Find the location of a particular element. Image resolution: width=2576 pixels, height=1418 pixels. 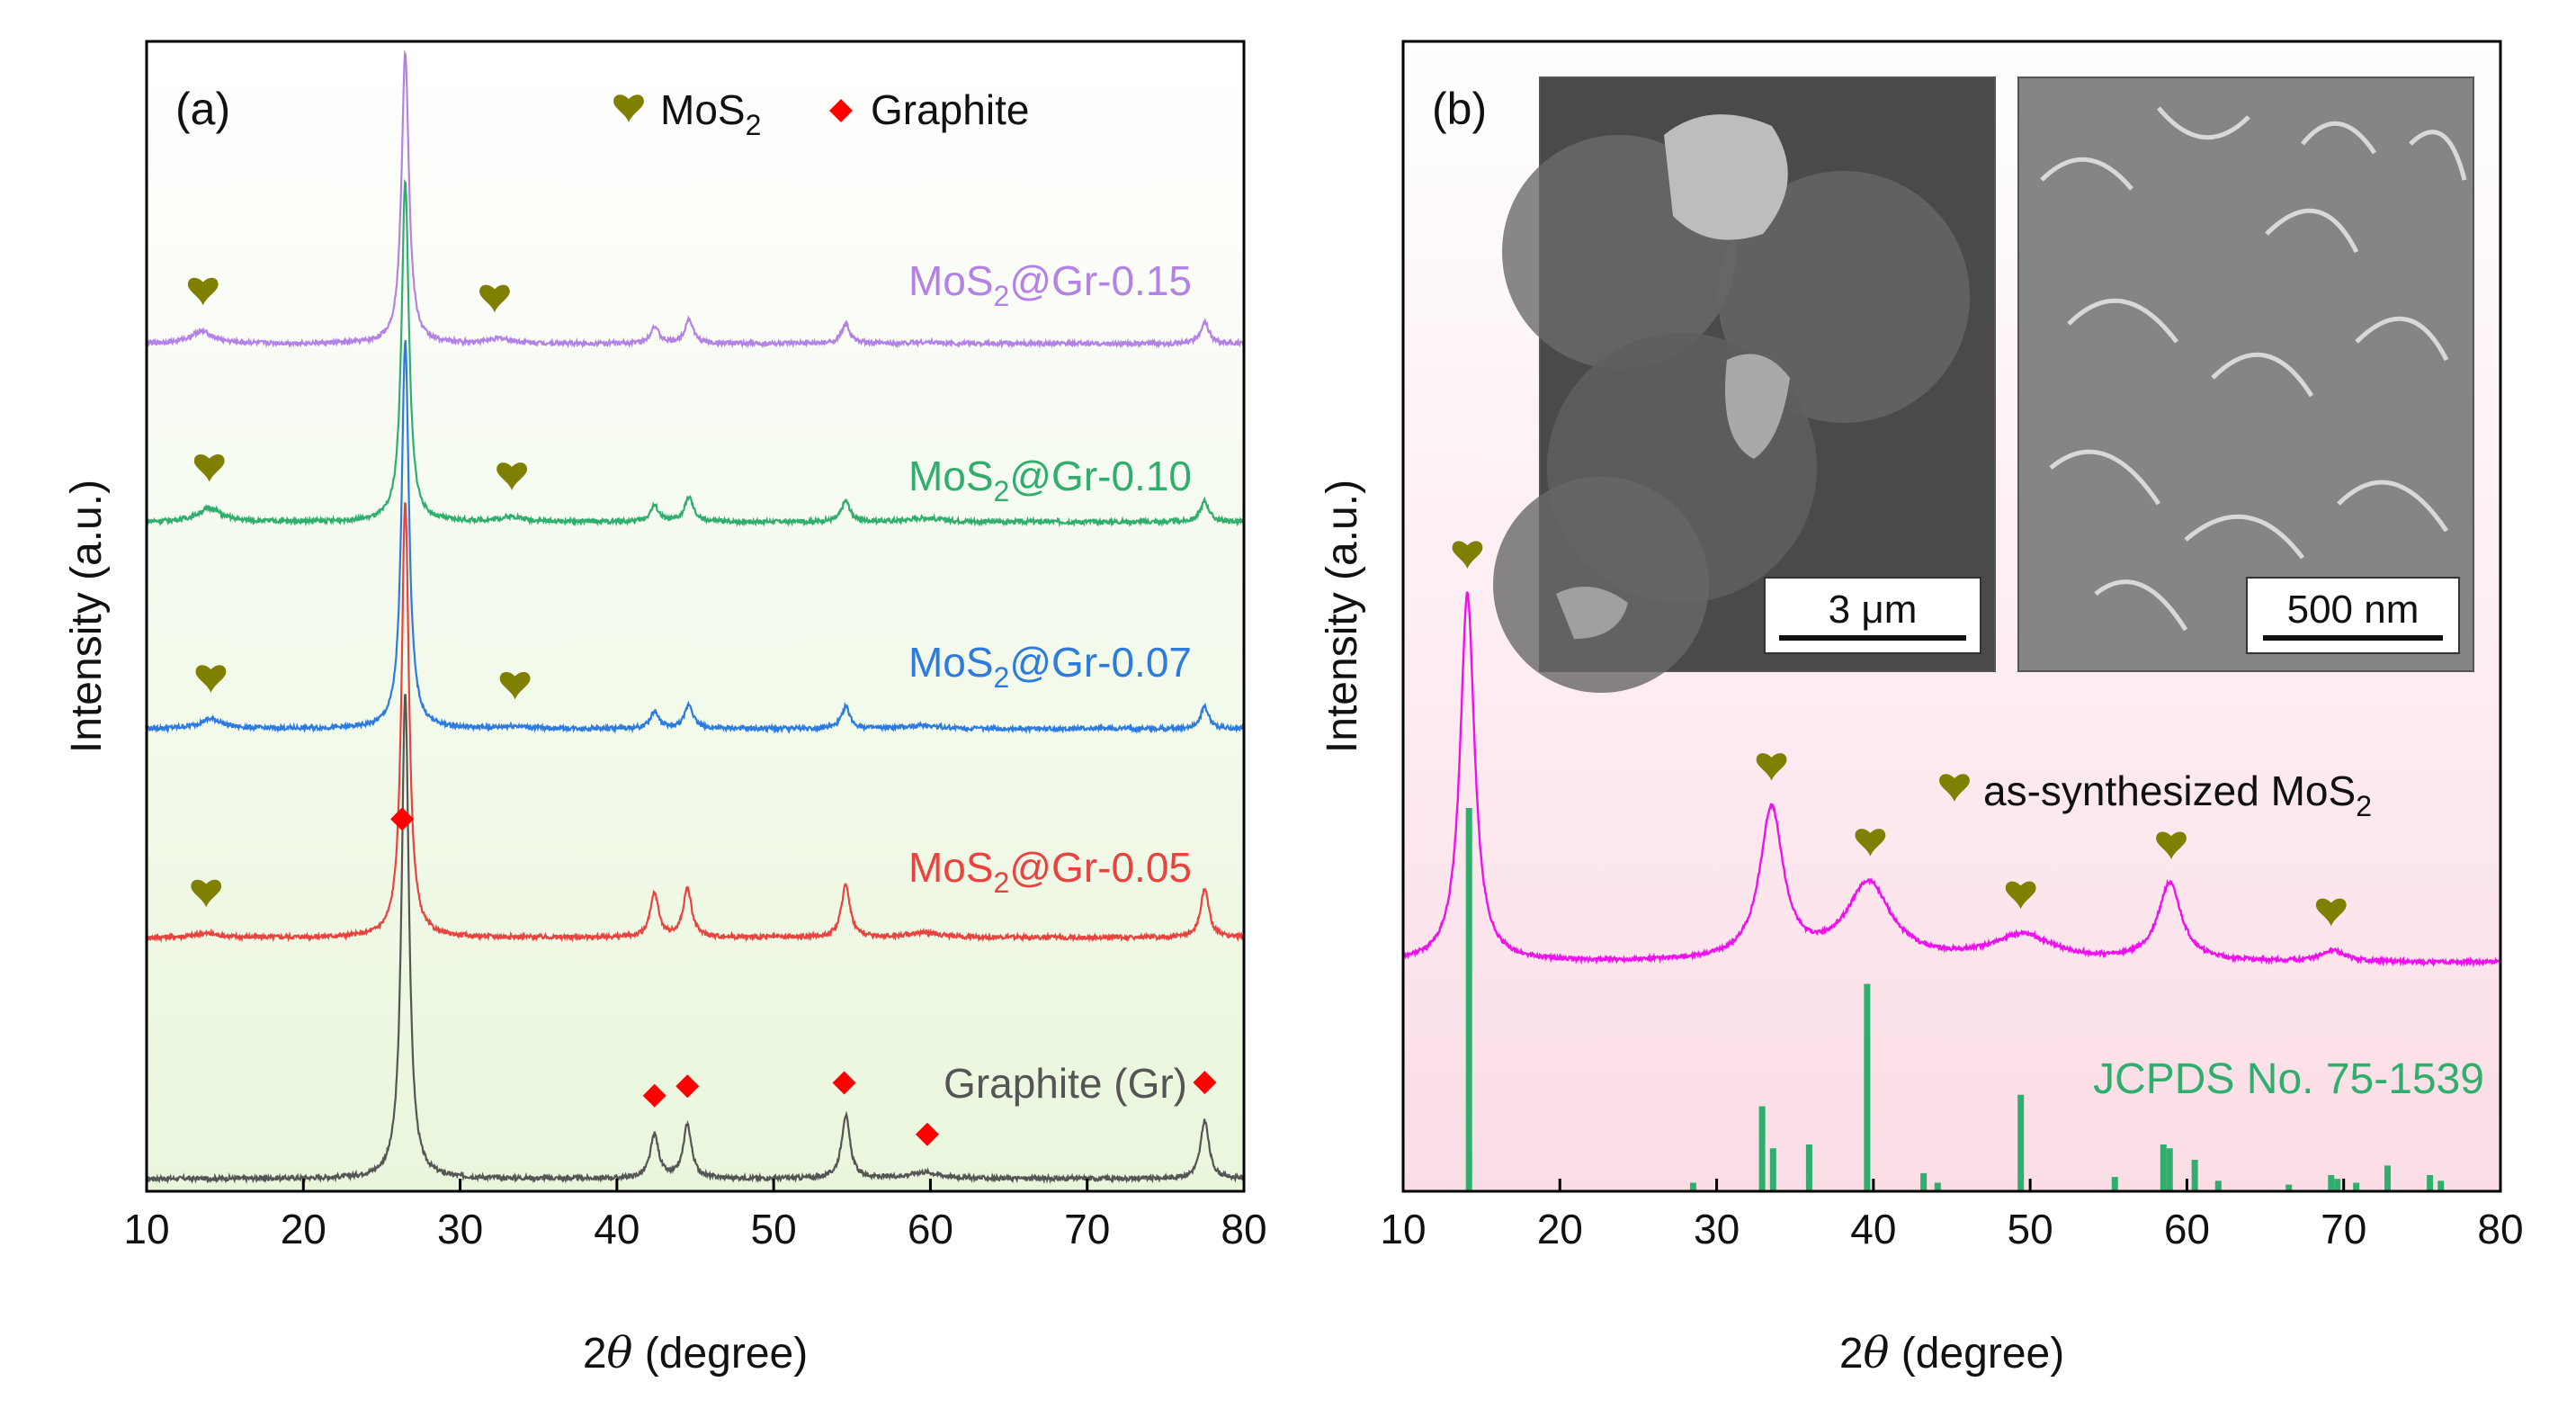

panel-a-ylabel: Intensity (a.u.) is located at coordinates (87, 616).